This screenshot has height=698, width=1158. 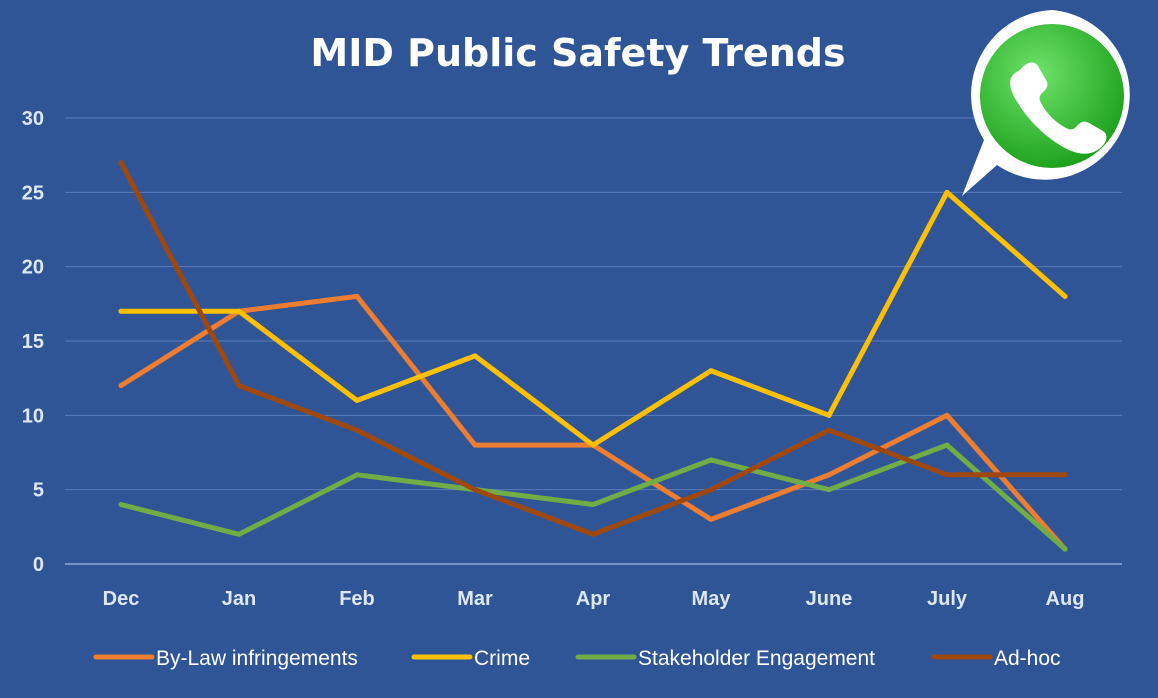 I want to click on x-tick-label: Aug, so click(x=1065, y=599).